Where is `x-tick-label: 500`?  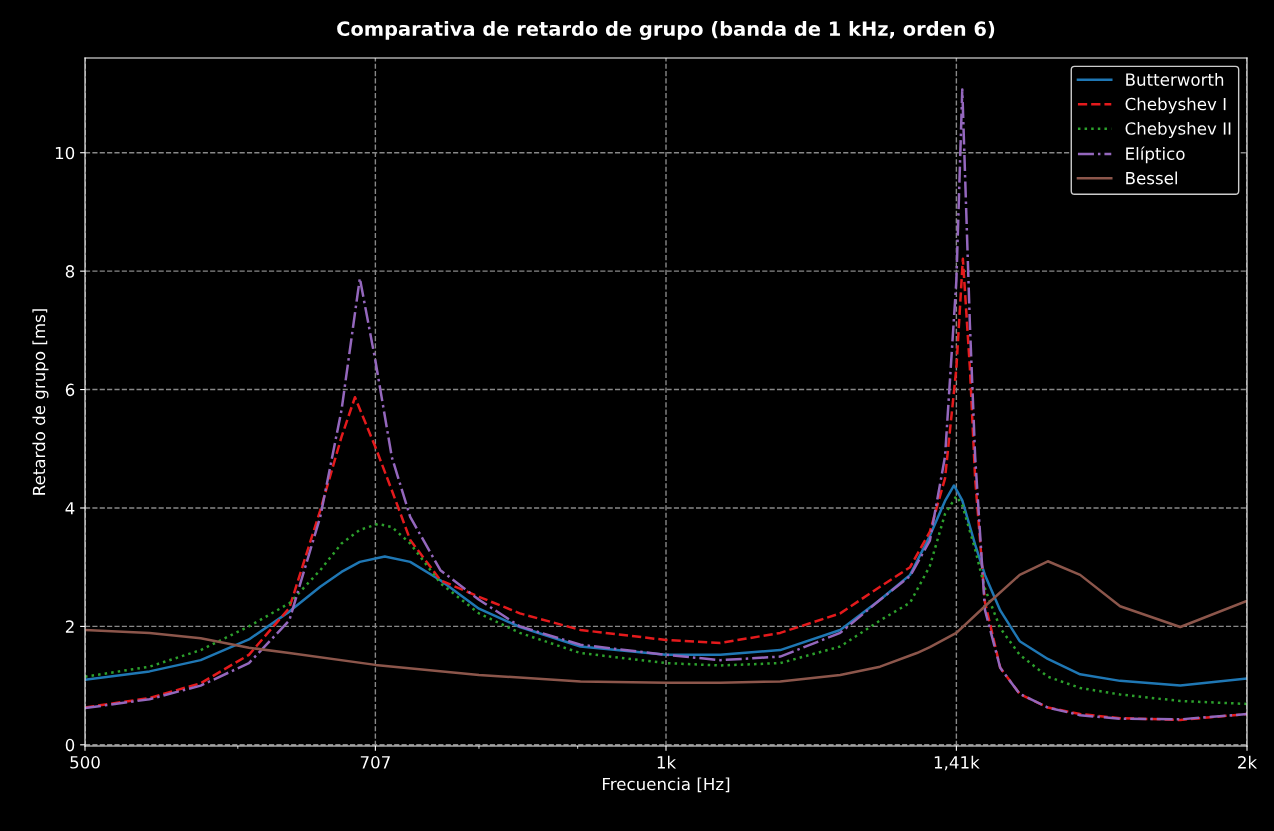
x-tick-label: 500 is located at coordinates (85, 762).